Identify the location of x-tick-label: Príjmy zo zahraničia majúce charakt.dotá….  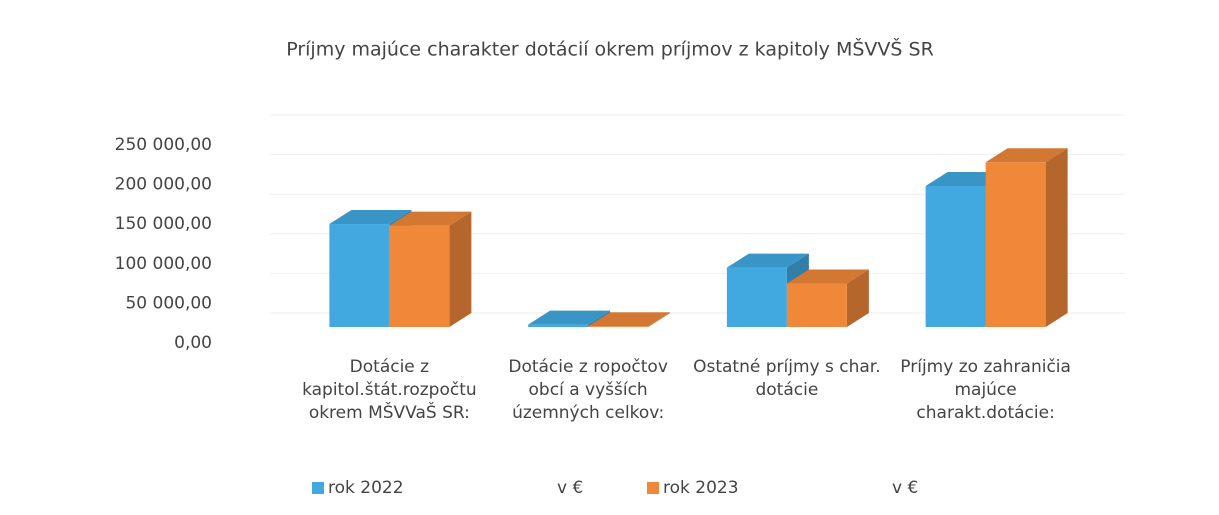
(985, 390).